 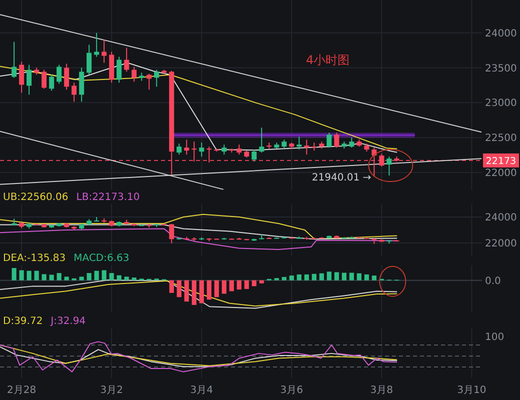 I want to click on text: 0.0, so click(x=493, y=281).